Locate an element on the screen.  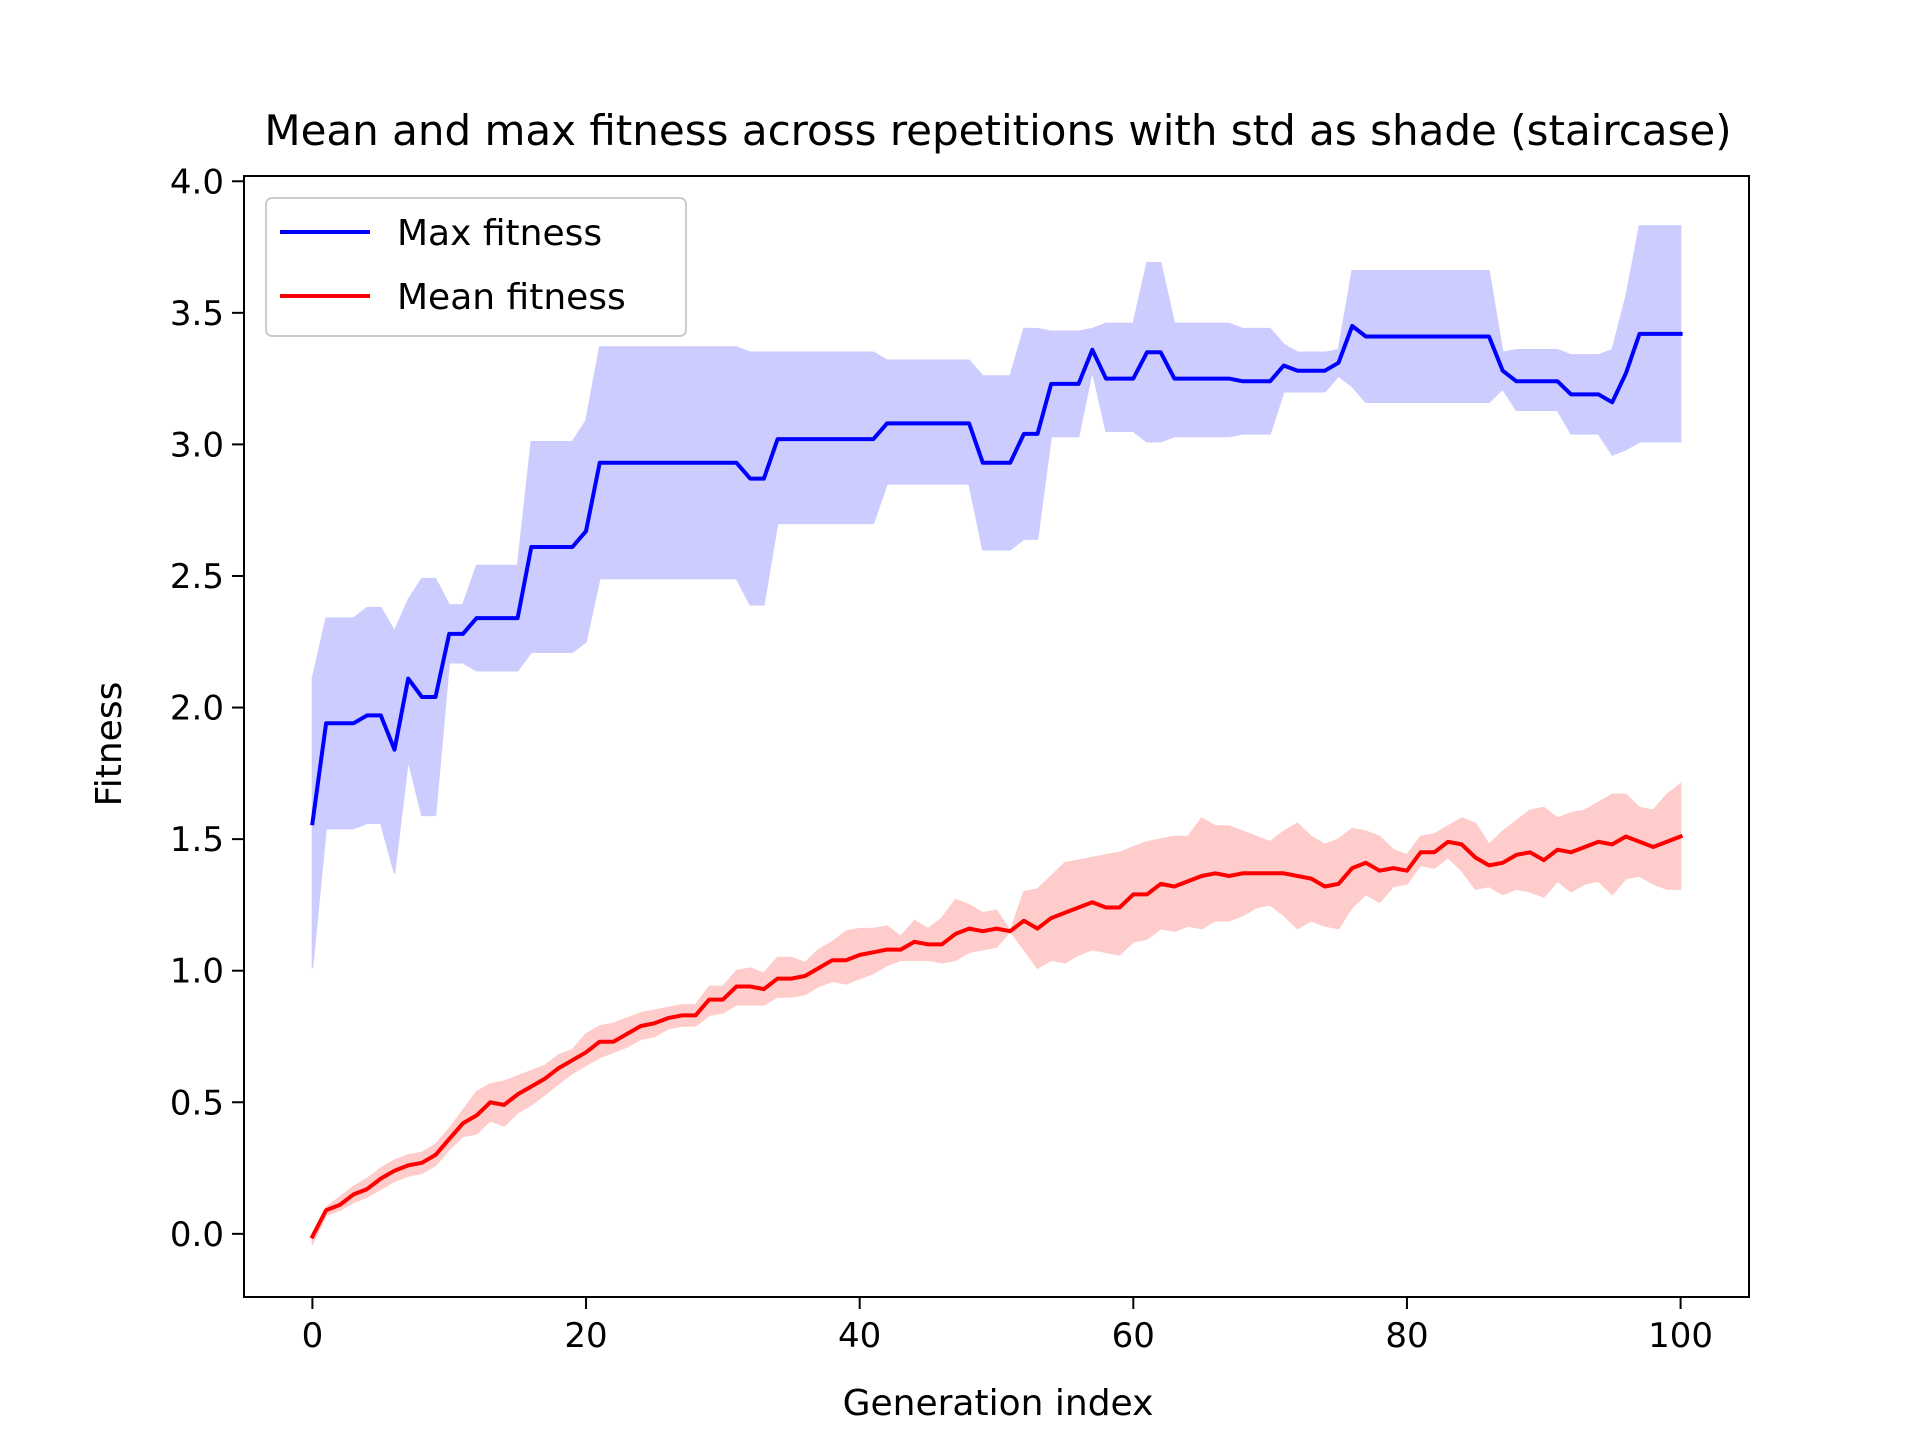
y-tick-label: 1.5 is located at coordinates (197, 840).